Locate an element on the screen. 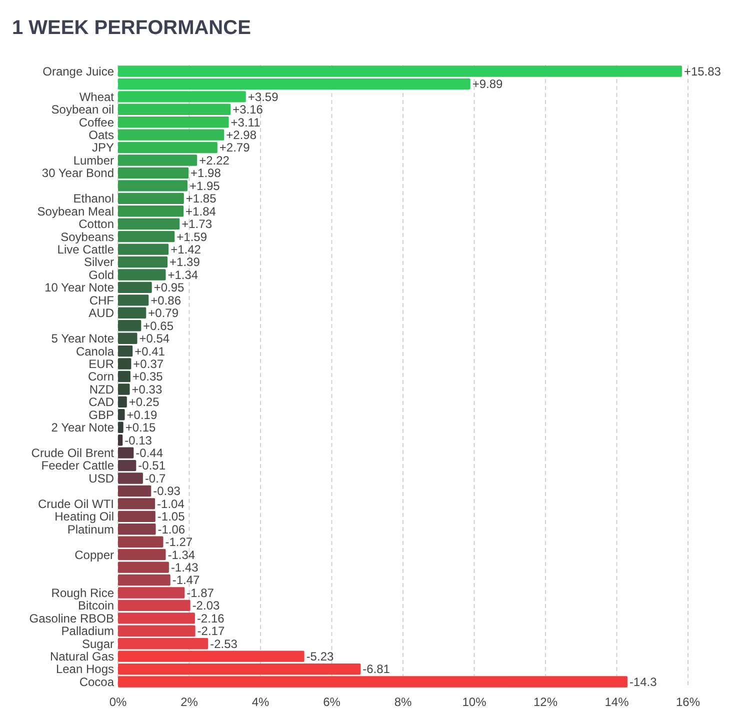  data-label: +1.39 is located at coordinates (185, 262).